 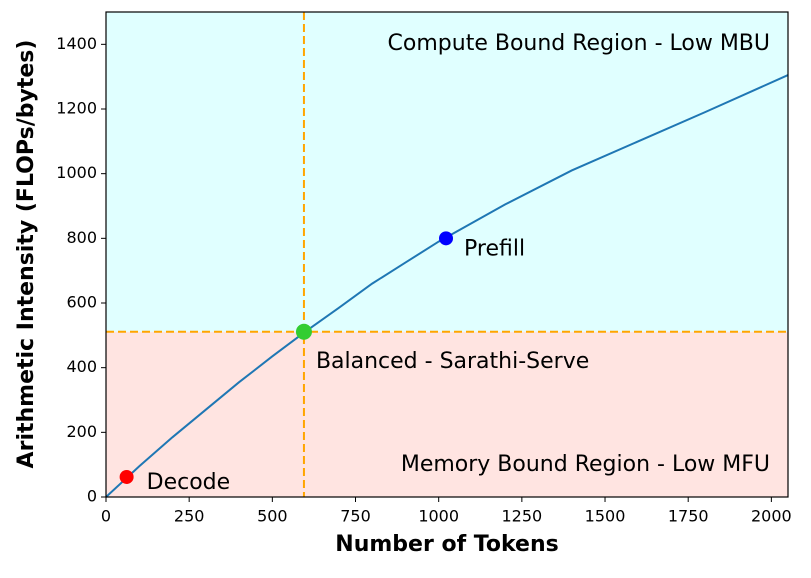 What do you see at coordinates (76, 108) in the screenshot?
I see `y-tick-label: 1200` at bounding box center [76, 108].